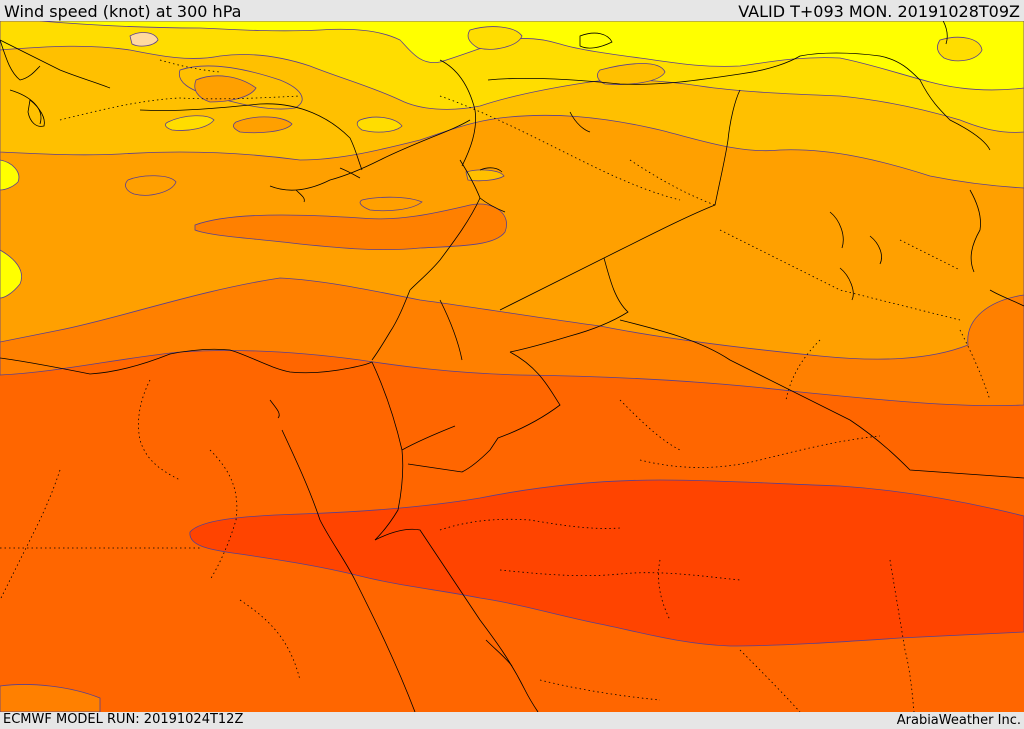  Describe the element at coordinates (144, 39) in the screenshot. I see `pale-blob` at that location.